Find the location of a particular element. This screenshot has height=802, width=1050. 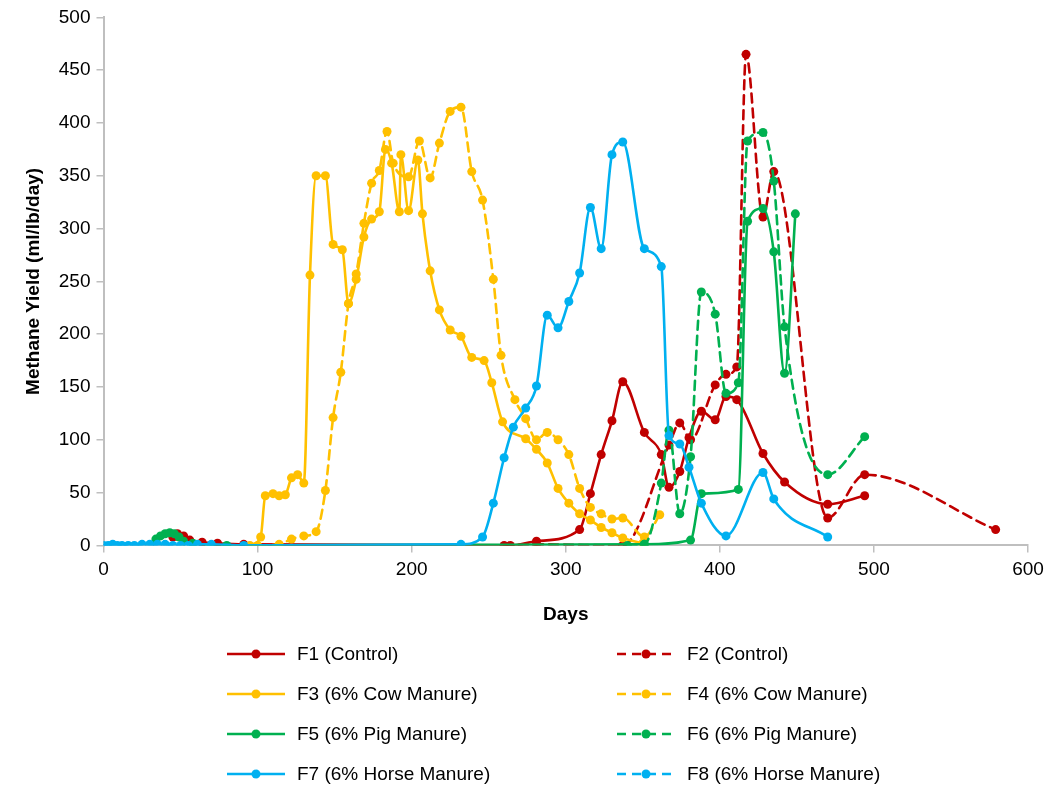

x-axis-title: Days is located at coordinates (566, 613).